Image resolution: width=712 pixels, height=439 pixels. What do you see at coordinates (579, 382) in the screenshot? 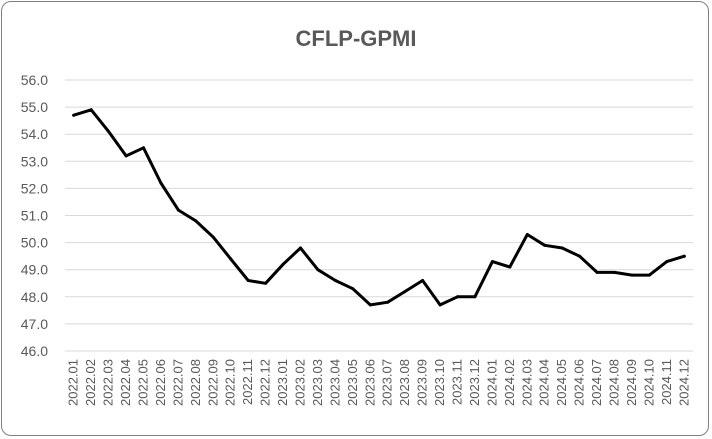
I see `x-tick-label: 2024.06` at bounding box center [579, 382].